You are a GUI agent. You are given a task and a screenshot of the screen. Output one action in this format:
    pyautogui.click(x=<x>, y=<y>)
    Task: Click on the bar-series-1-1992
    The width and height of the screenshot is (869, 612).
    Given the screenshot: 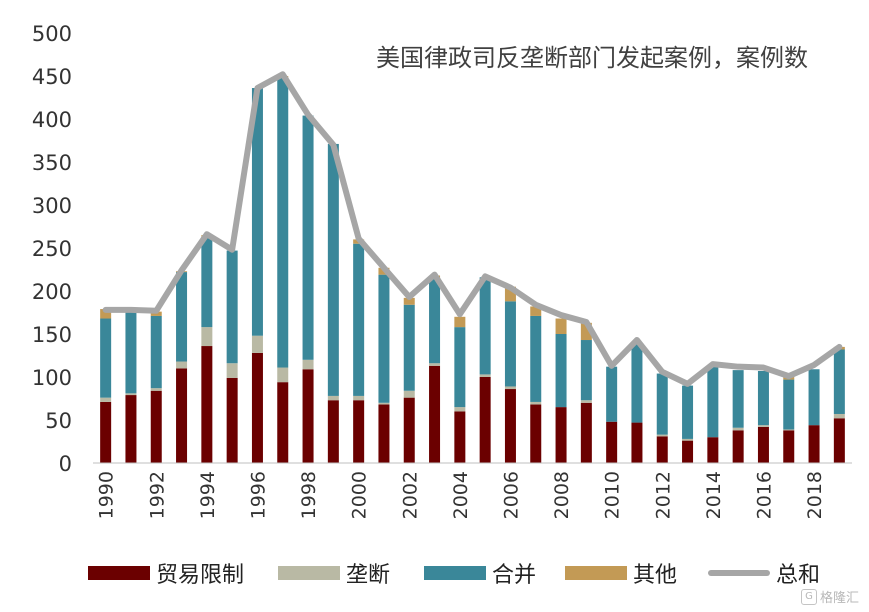 What is the action you would take?
    pyautogui.click(x=156, y=426)
    